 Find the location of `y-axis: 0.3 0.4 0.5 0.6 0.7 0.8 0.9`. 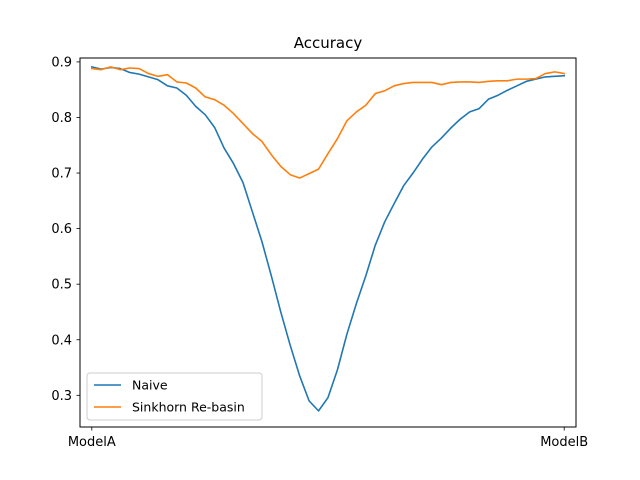

y-axis: 0.3 0.4 0.5 0.6 0.7 0.8 0.9 is located at coordinates (65, 229).